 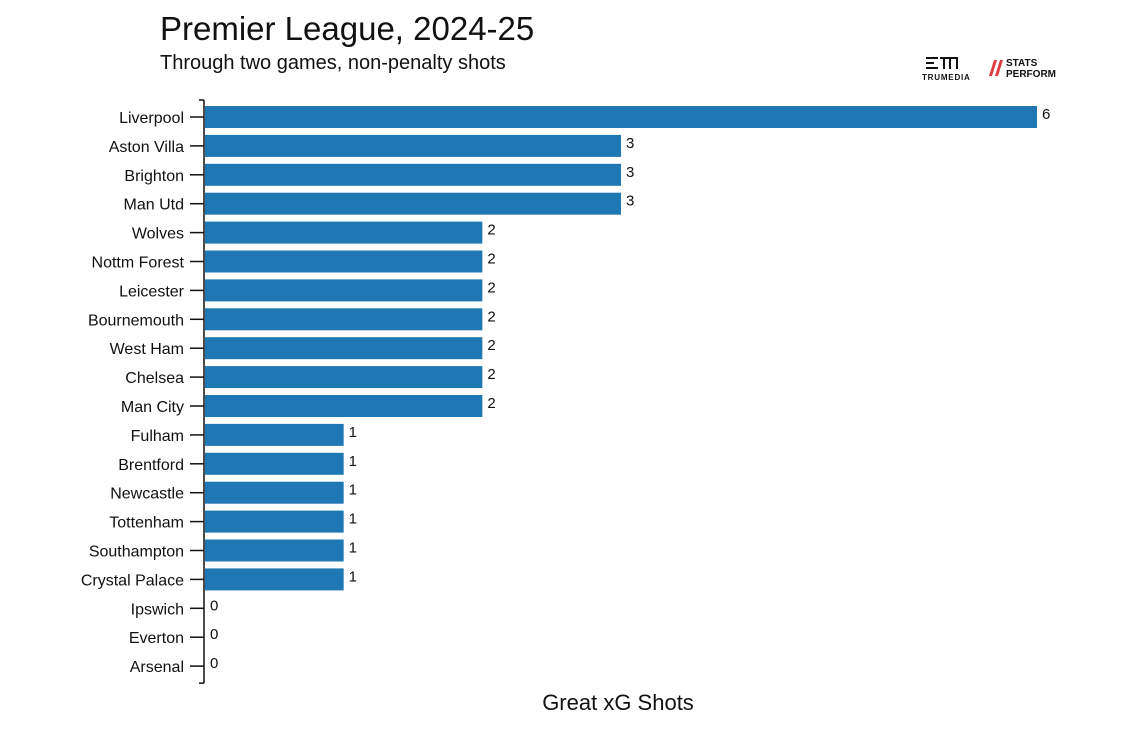 What do you see at coordinates (158, 234) in the screenshot?
I see `y-tick-label: Wolves` at bounding box center [158, 234].